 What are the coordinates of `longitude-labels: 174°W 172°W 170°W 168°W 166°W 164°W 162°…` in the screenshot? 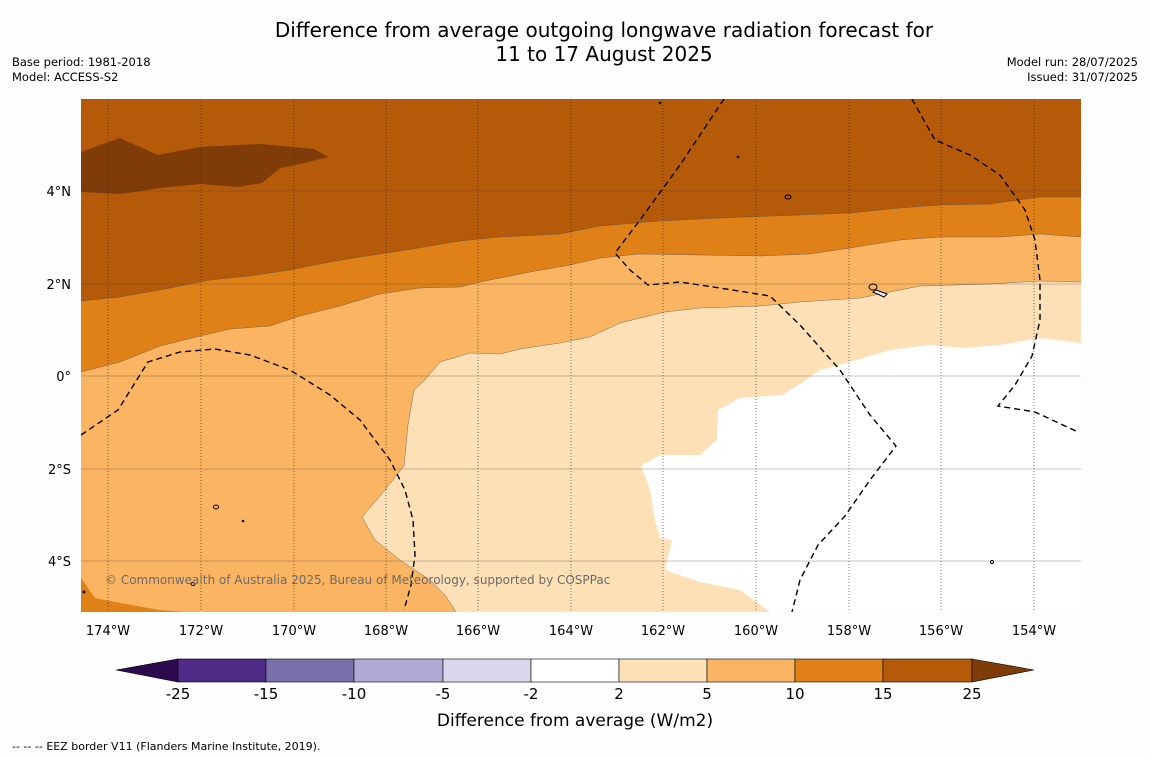 It's located at (571, 631).